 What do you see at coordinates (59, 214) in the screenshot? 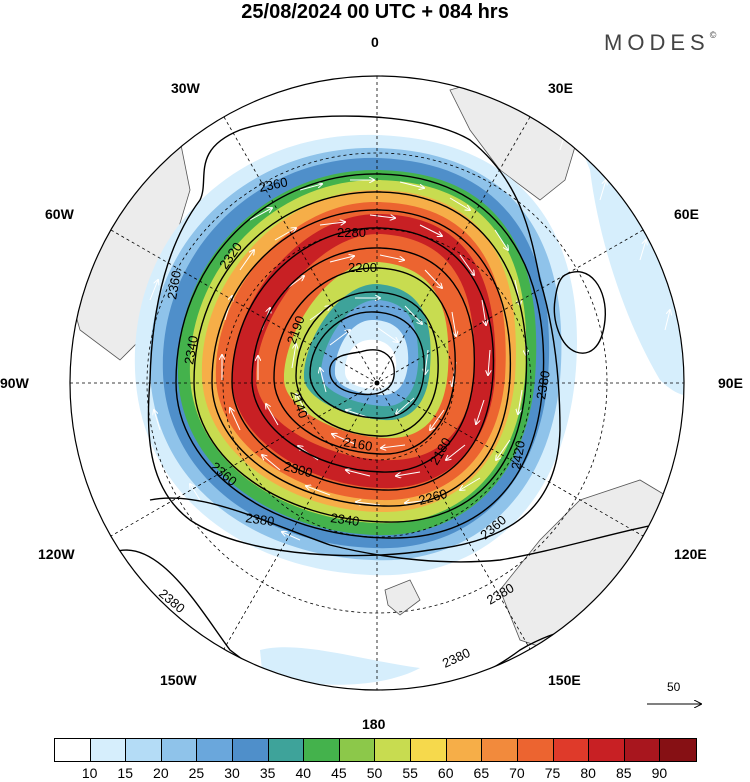
I see `lon-label-60w: 60W` at bounding box center [59, 214].